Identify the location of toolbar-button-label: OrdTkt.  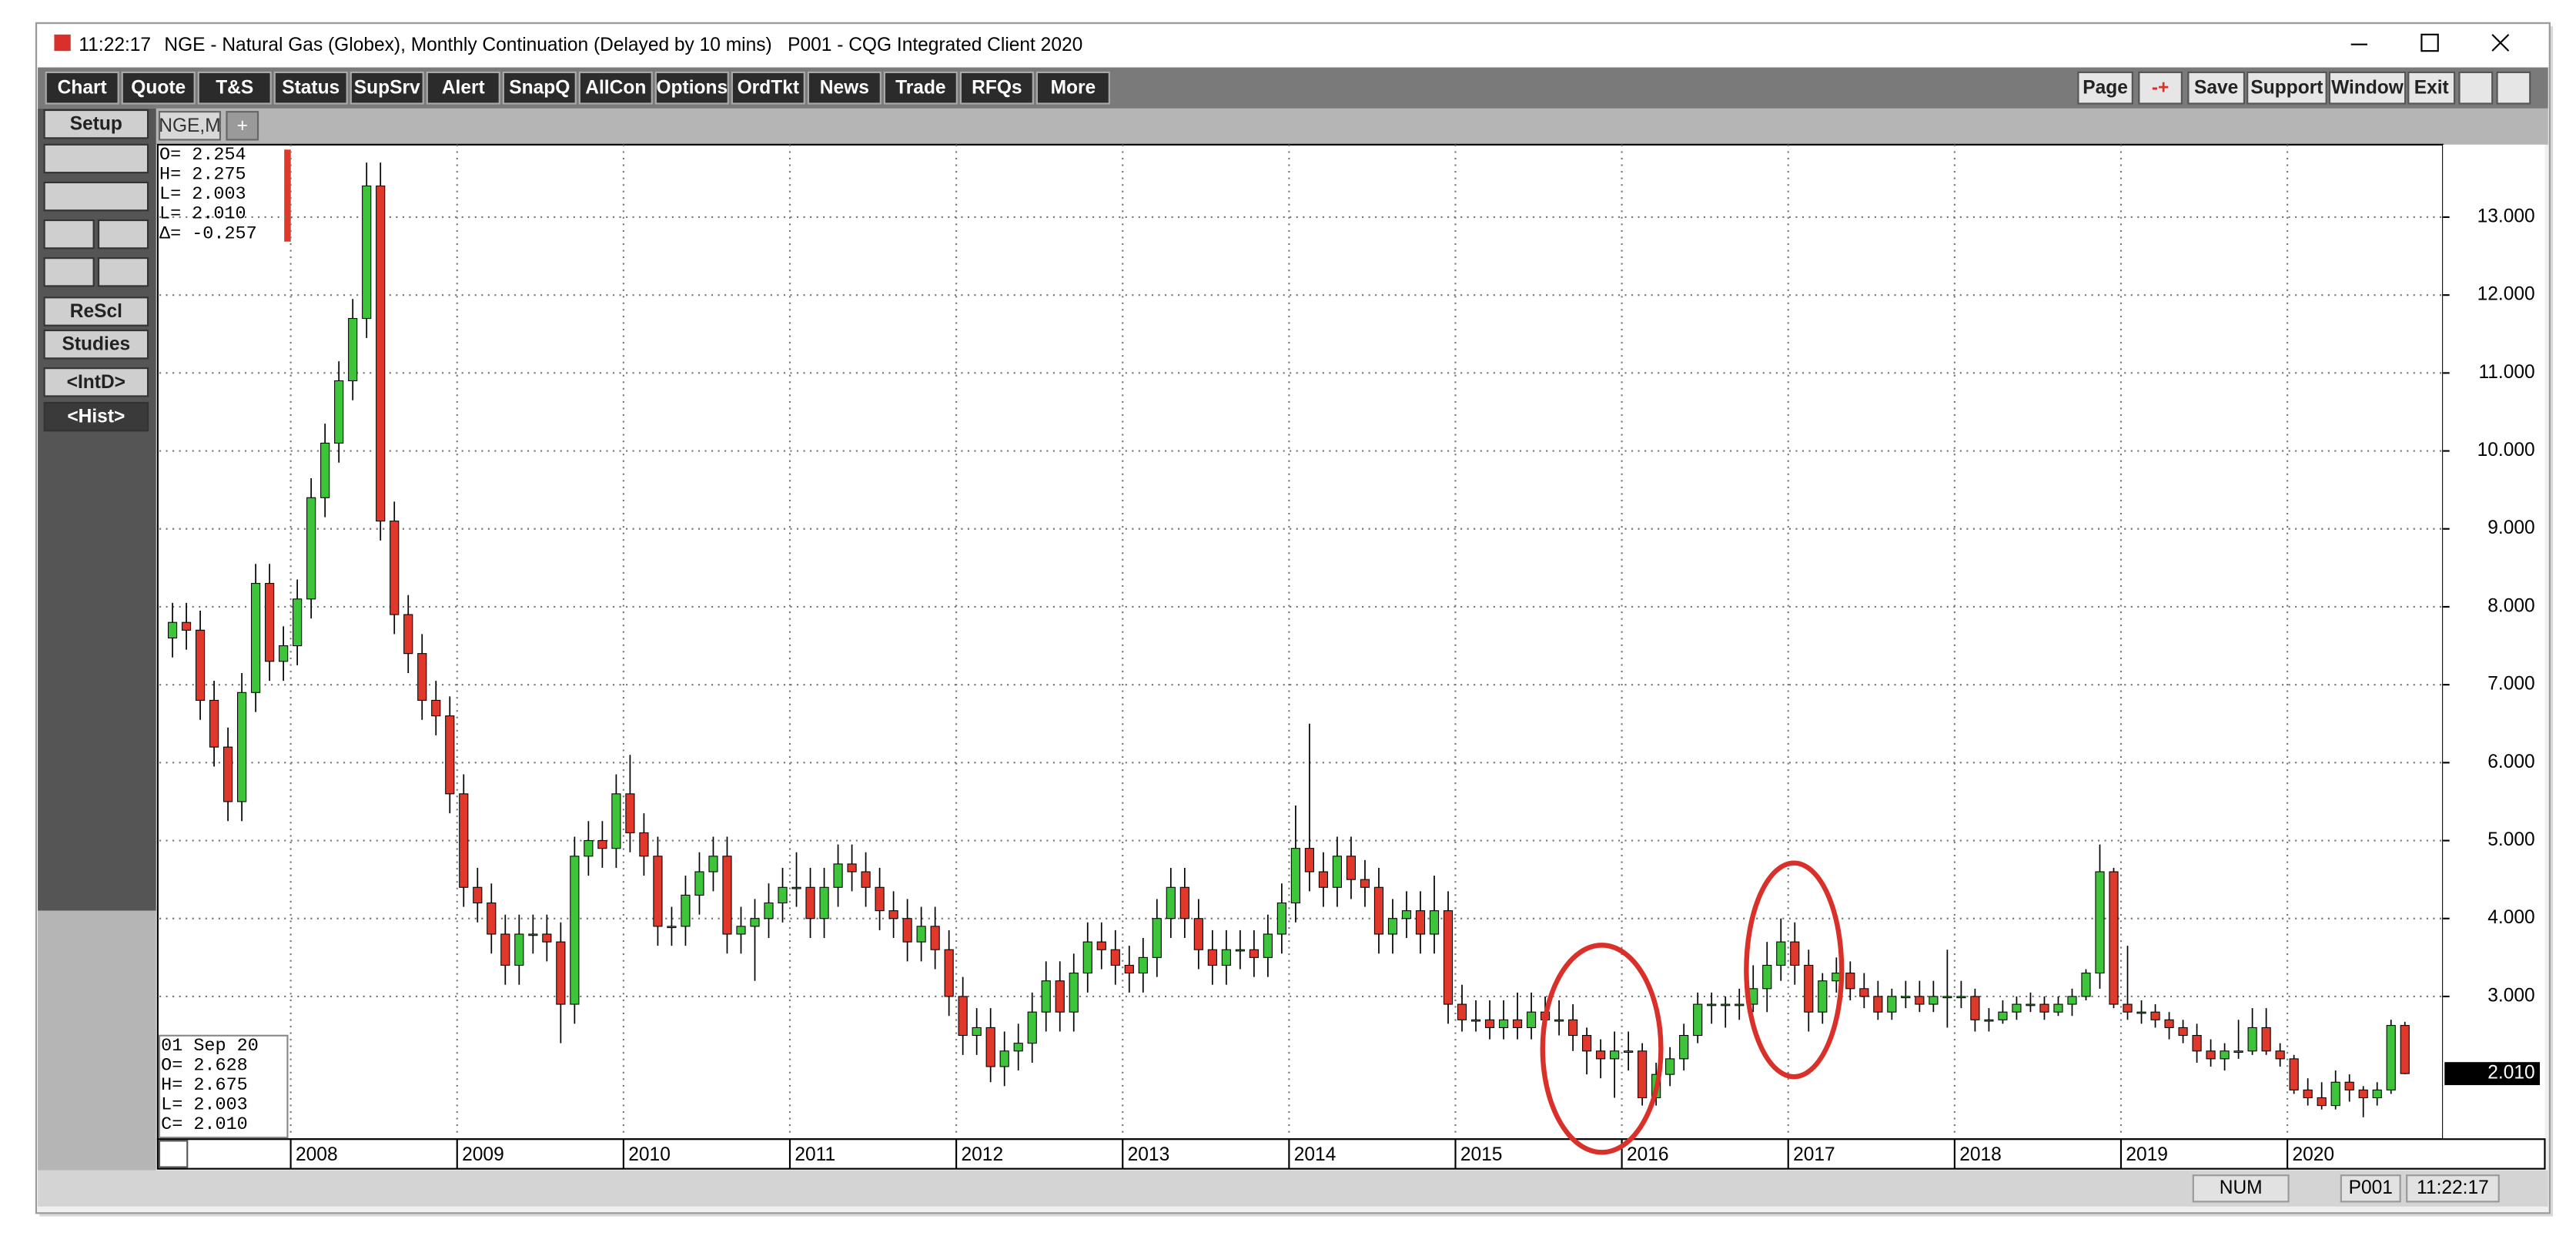
(769, 88).